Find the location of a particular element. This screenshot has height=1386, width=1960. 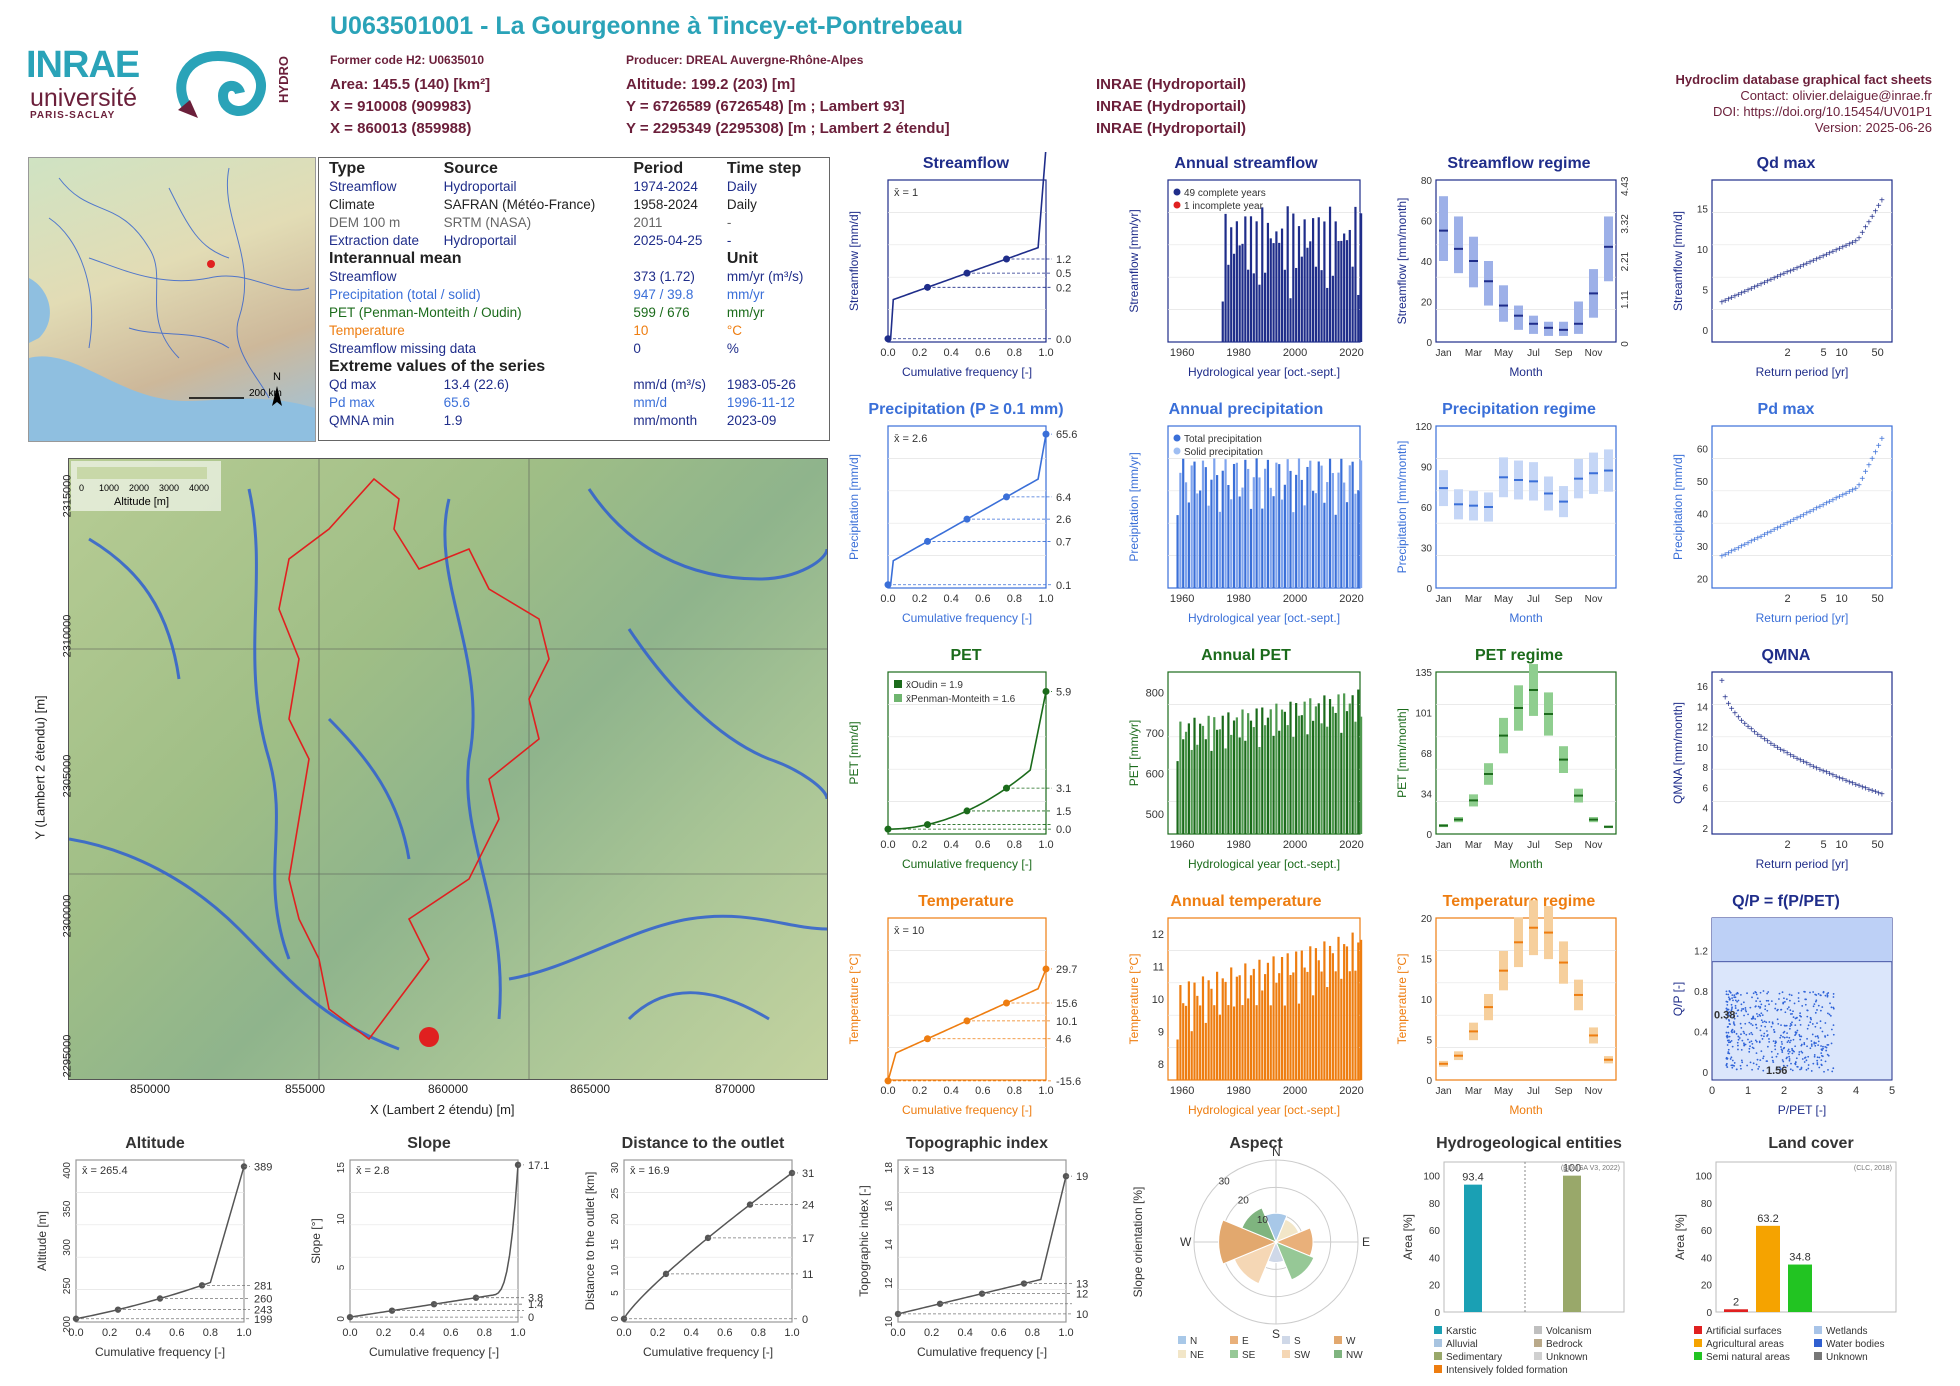

y-axis-label: Precipitation [mm/d] is located at coordinates (1678, 507).